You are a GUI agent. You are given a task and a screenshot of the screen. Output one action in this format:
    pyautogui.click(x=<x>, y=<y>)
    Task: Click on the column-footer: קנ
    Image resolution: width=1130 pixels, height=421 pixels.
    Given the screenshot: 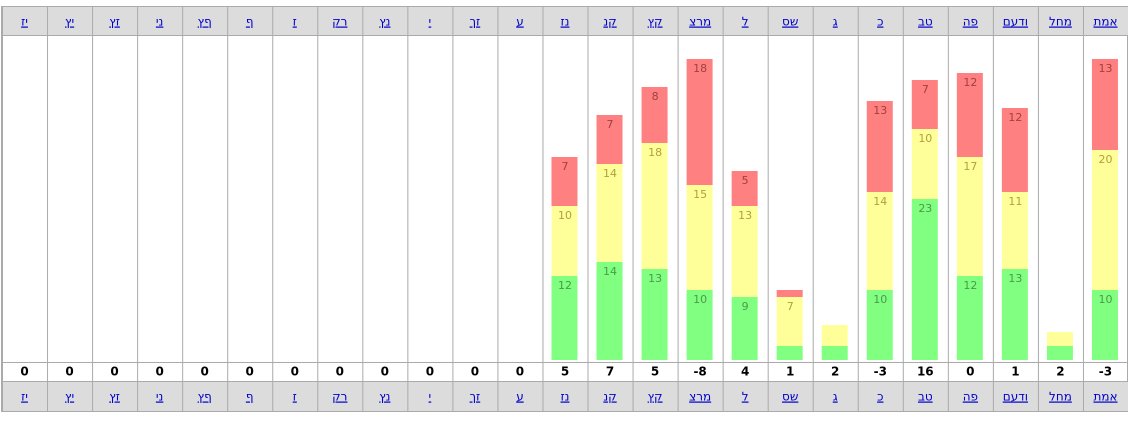 What is the action you would take?
    pyautogui.click(x=609, y=397)
    